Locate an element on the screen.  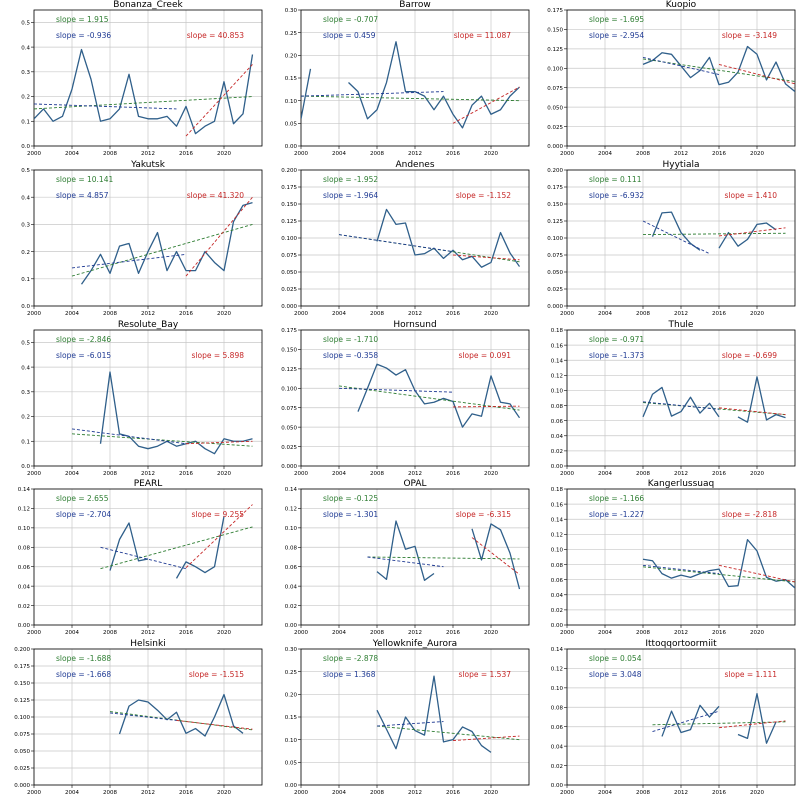
slope-label-blue: slope = -2.954 is located at coordinates (616, 35).